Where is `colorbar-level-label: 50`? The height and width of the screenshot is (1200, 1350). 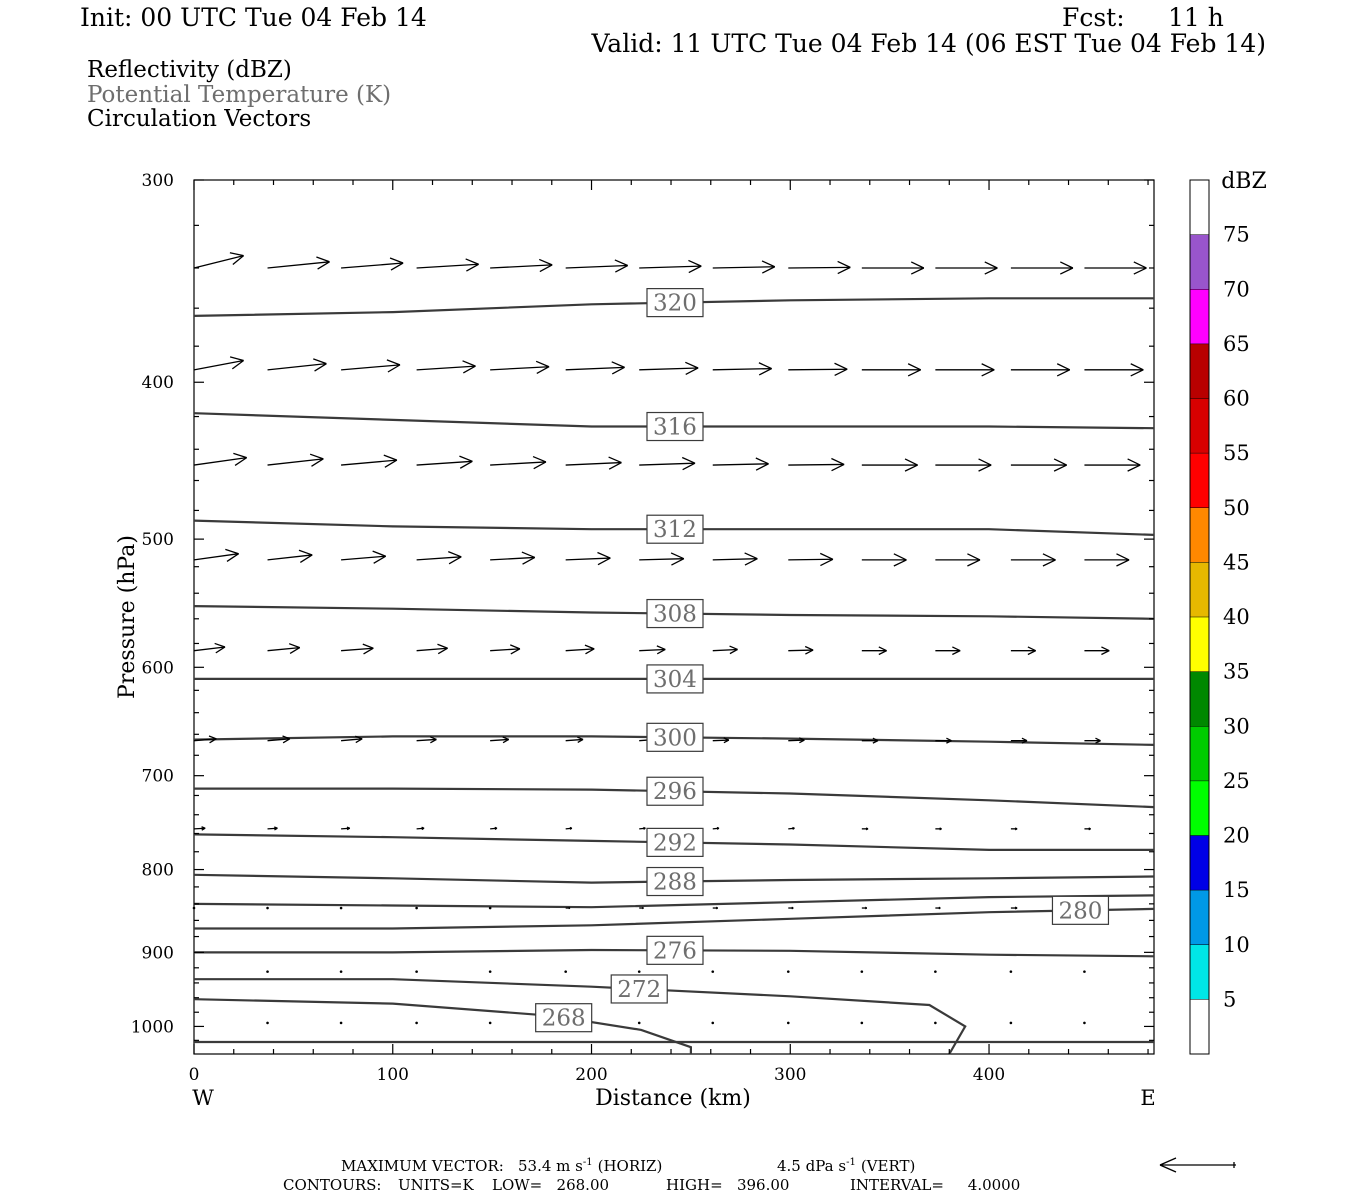
colorbar-level-label: 50 is located at coordinates (1236, 508).